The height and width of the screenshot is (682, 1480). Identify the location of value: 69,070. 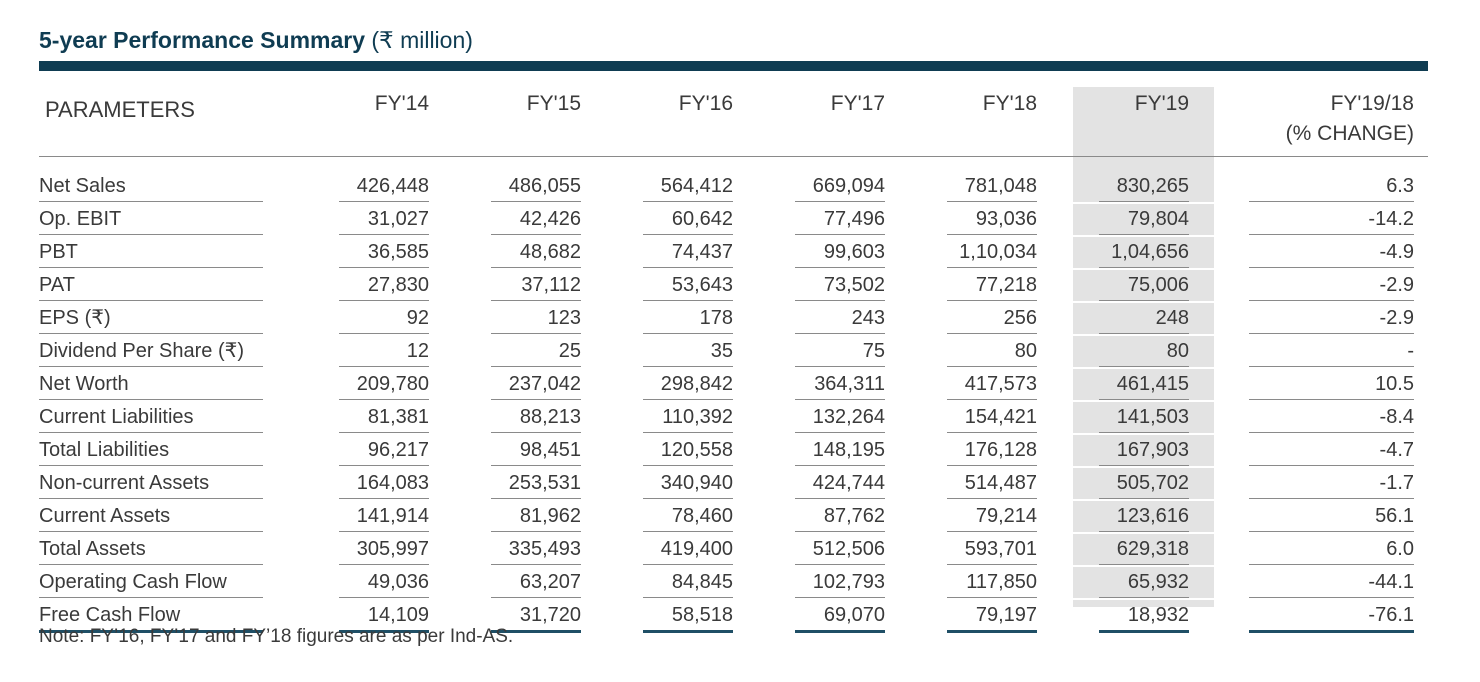
(840, 616).